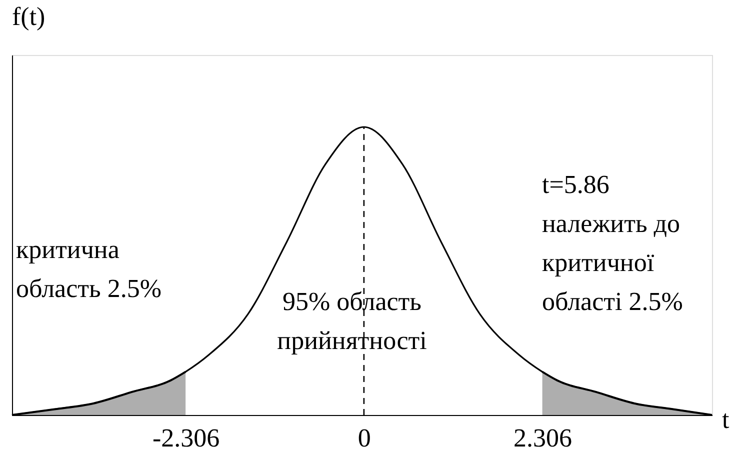 The height and width of the screenshot is (457, 750). I want to click on x-tick-label: 2.306, so click(543, 438).